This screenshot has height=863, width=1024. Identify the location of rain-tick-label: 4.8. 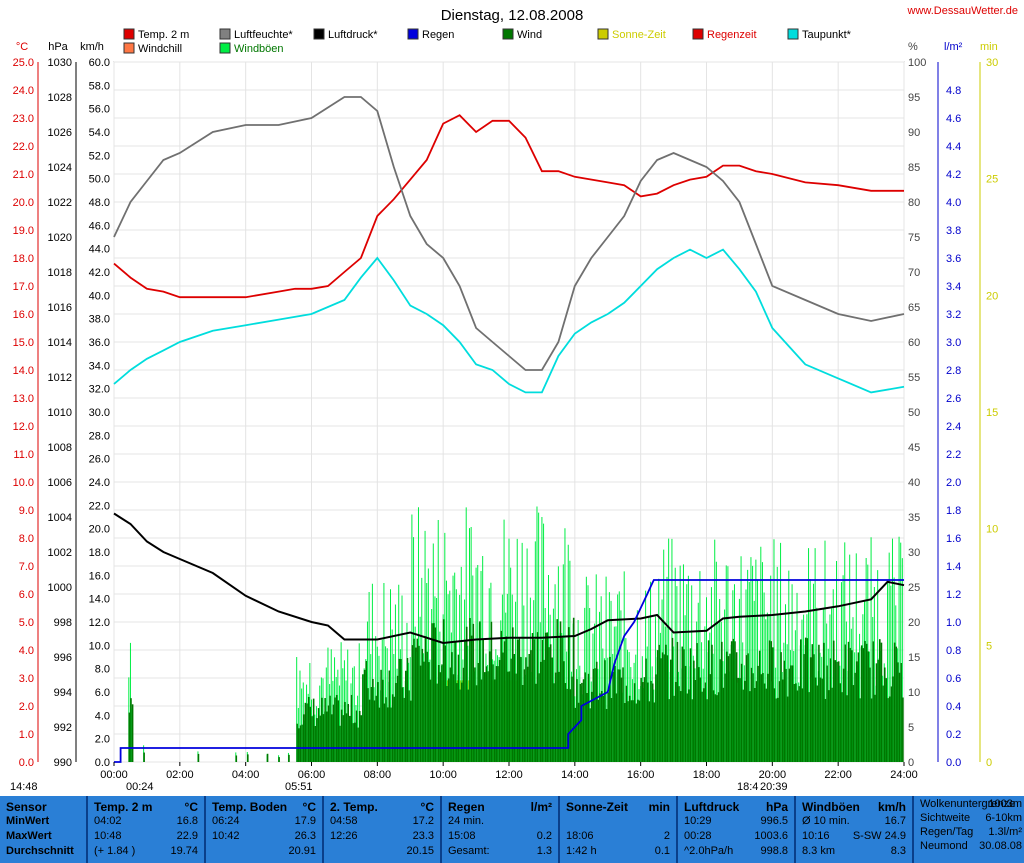
(953, 91).